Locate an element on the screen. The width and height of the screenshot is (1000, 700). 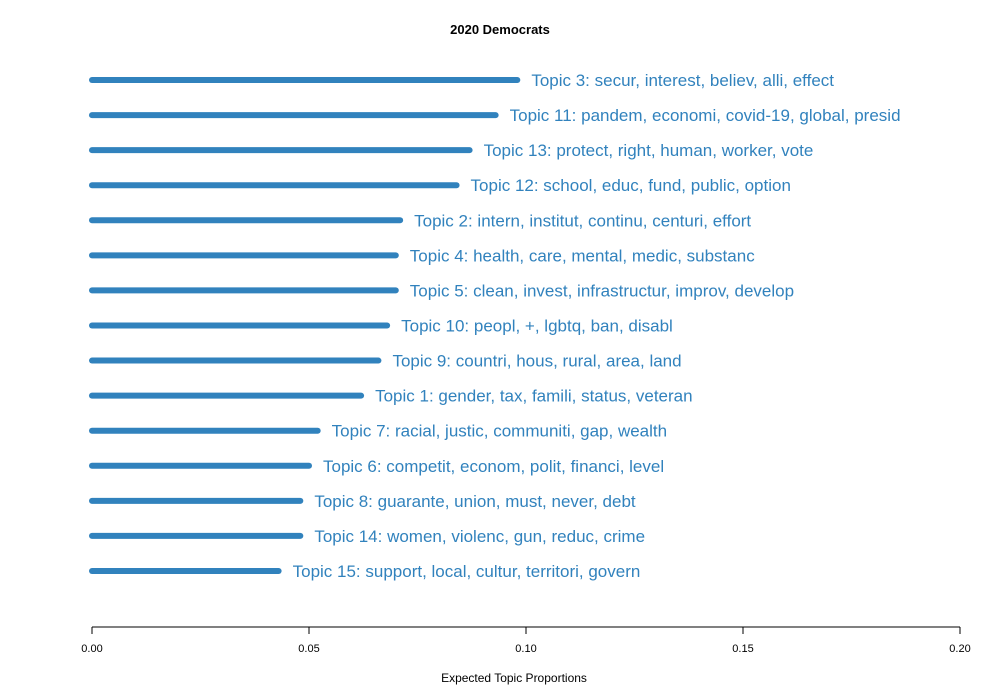
x-tick-label: 0.10 is located at coordinates (525, 649).